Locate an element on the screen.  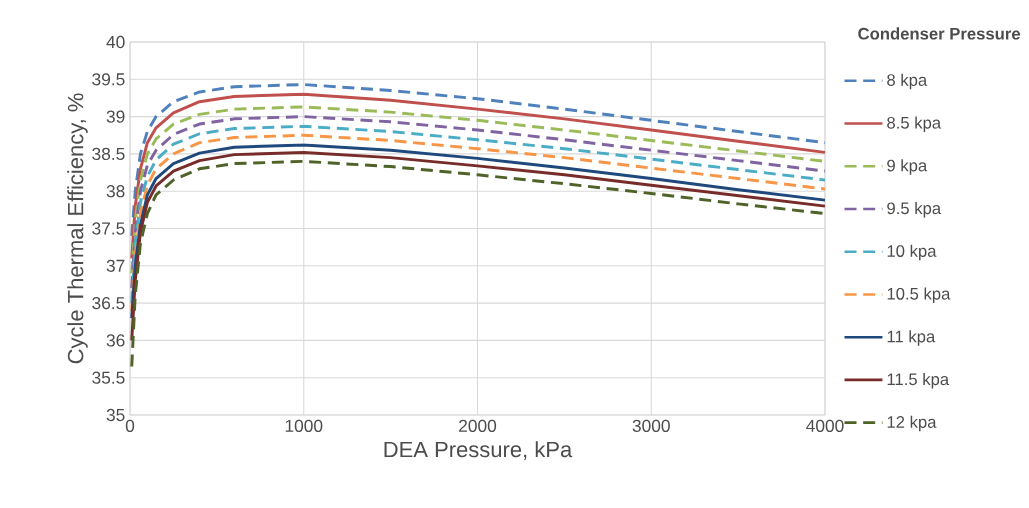
legend-label: 11 kpa is located at coordinates (911, 338).